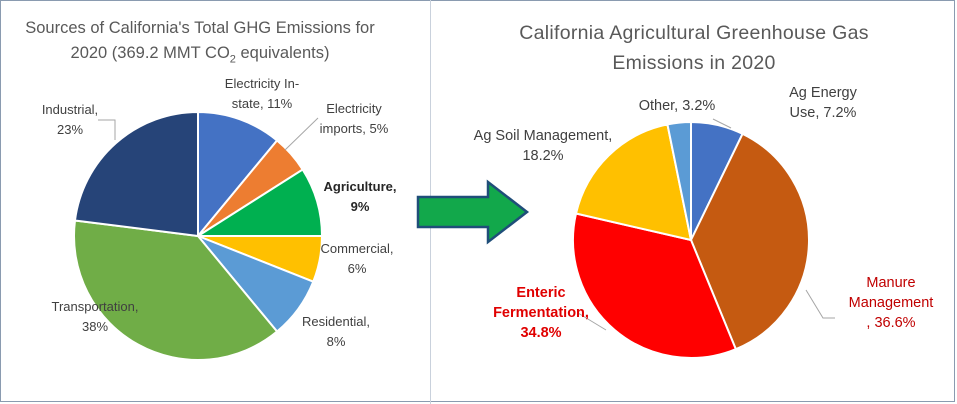 This screenshot has width=957, height=404. What do you see at coordinates (238, 174) in the screenshot?
I see `pie-slice-electricity-in-state` at bounding box center [238, 174].